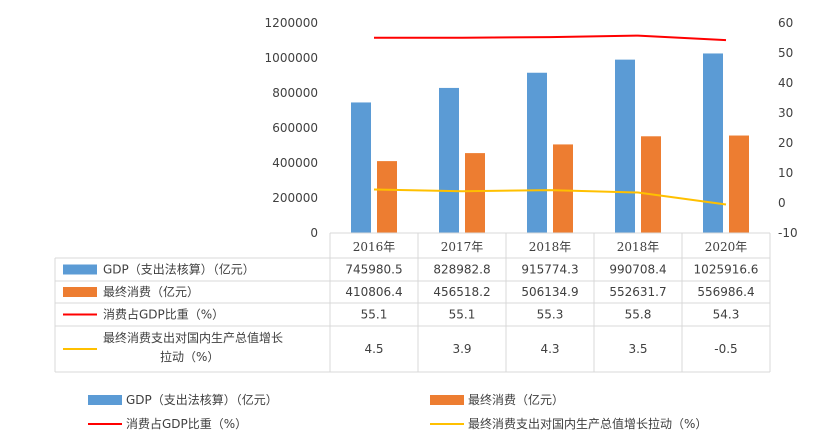 This screenshot has width=817, height=444. Describe the element at coordinates (785, 53) in the screenshot. I see `y-right-tick-label: 50` at that location.